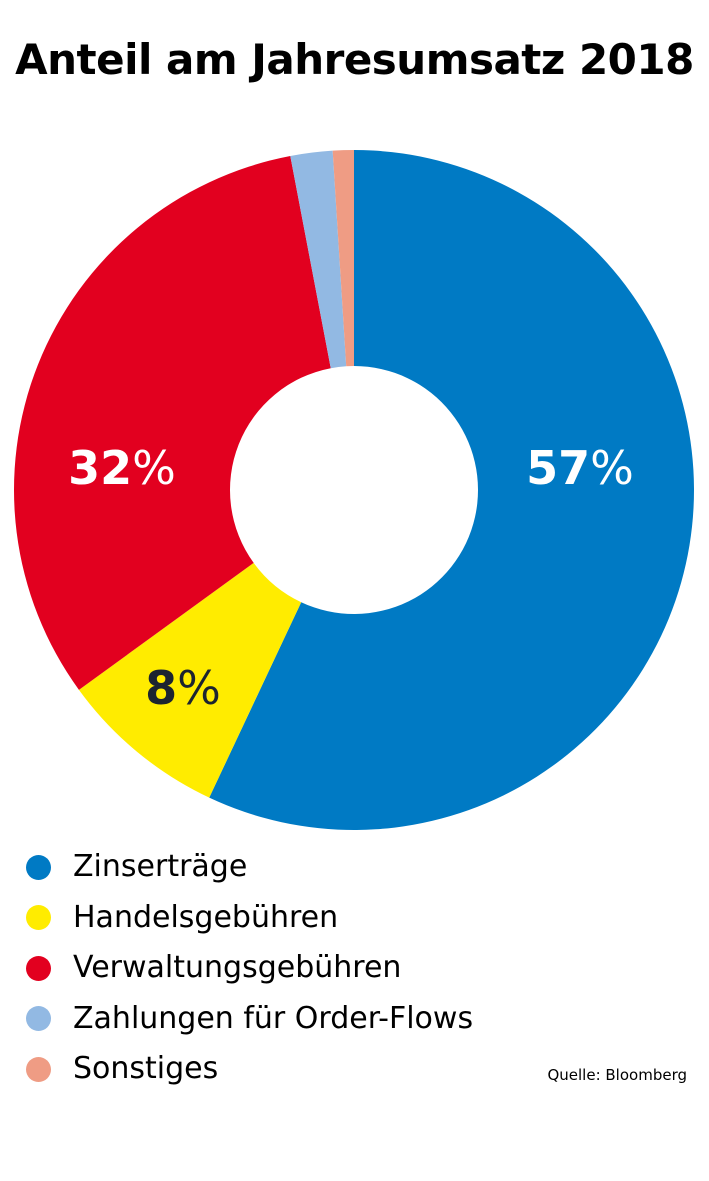 The height and width of the screenshot is (1181, 709). I want to click on legend-label: Handelsgebühren, so click(206, 917).